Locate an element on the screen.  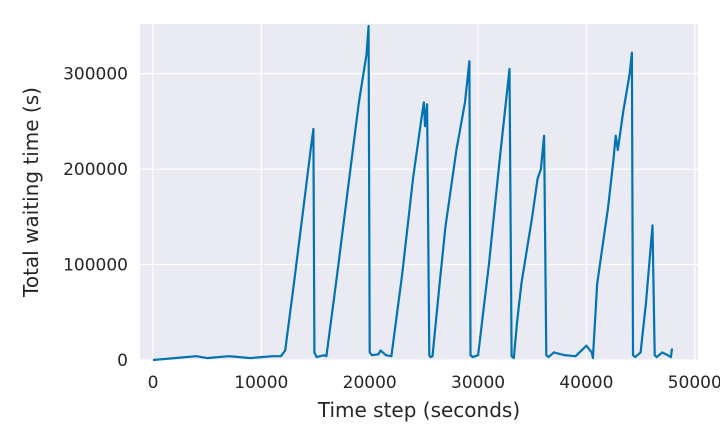
x-tick-label: 10000 is located at coordinates (261, 383).